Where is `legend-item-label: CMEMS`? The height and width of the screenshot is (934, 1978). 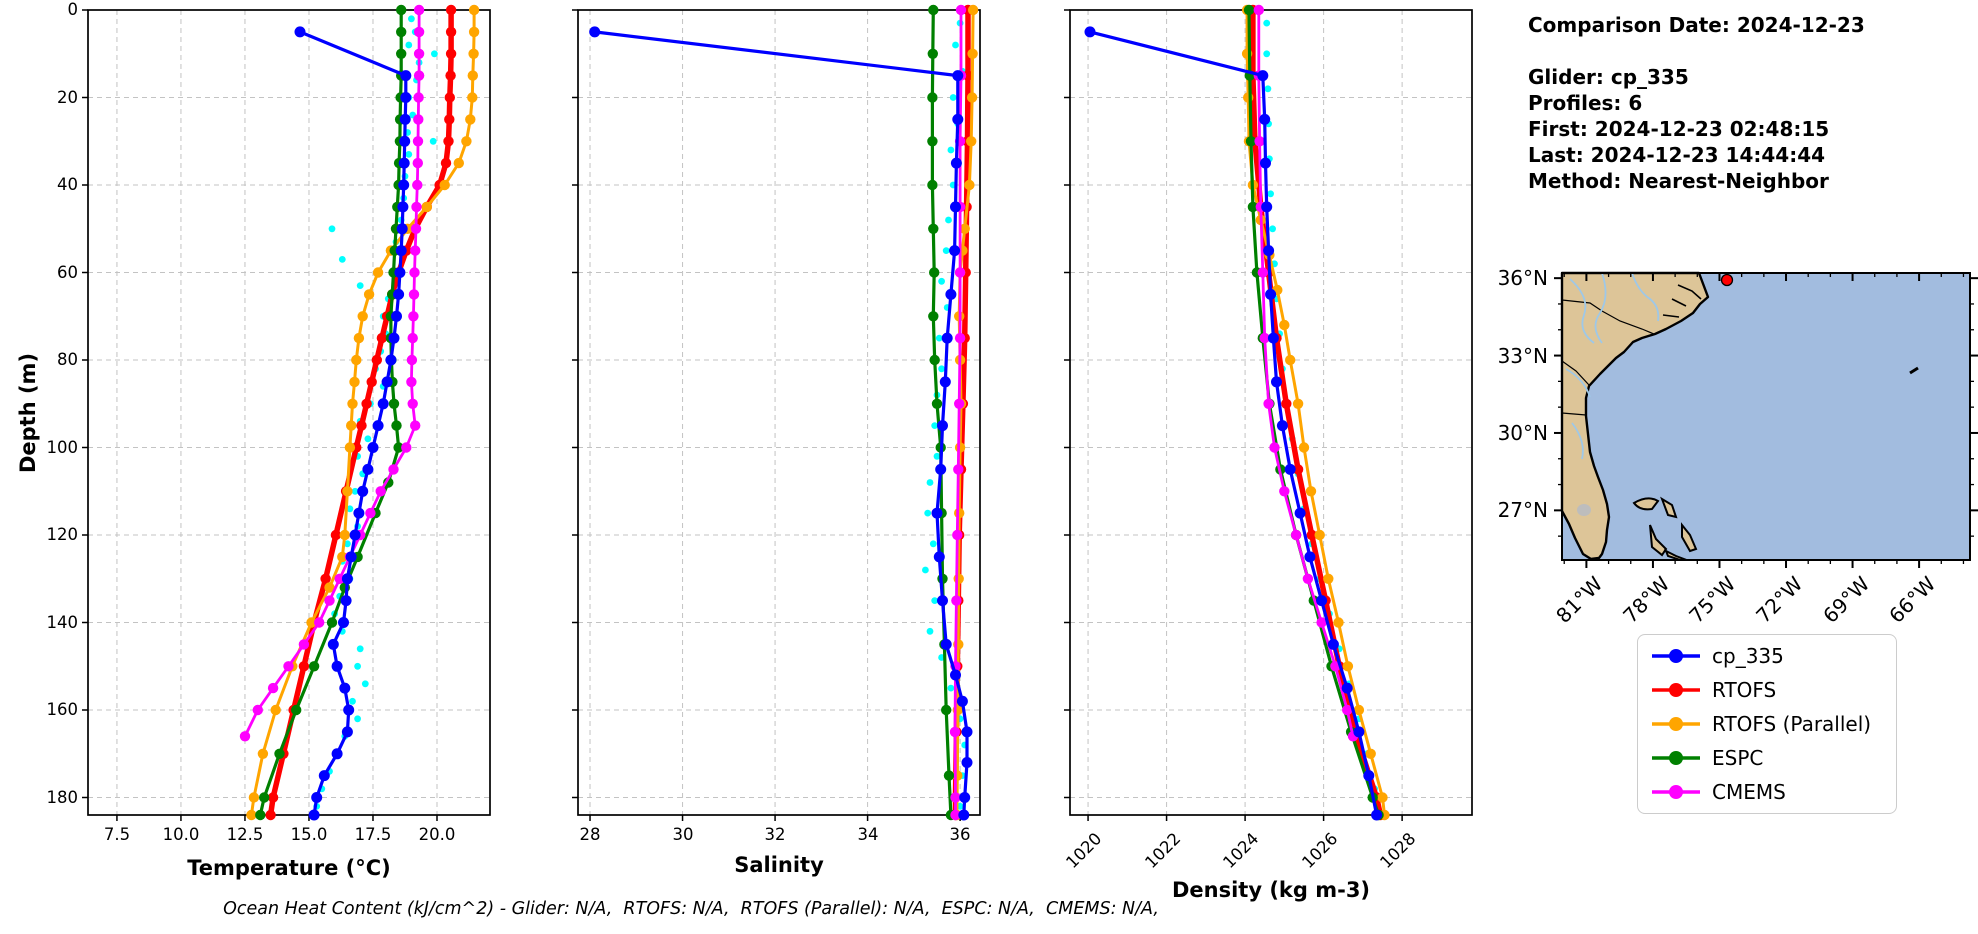 legend-item-label: CMEMS is located at coordinates (1749, 792).